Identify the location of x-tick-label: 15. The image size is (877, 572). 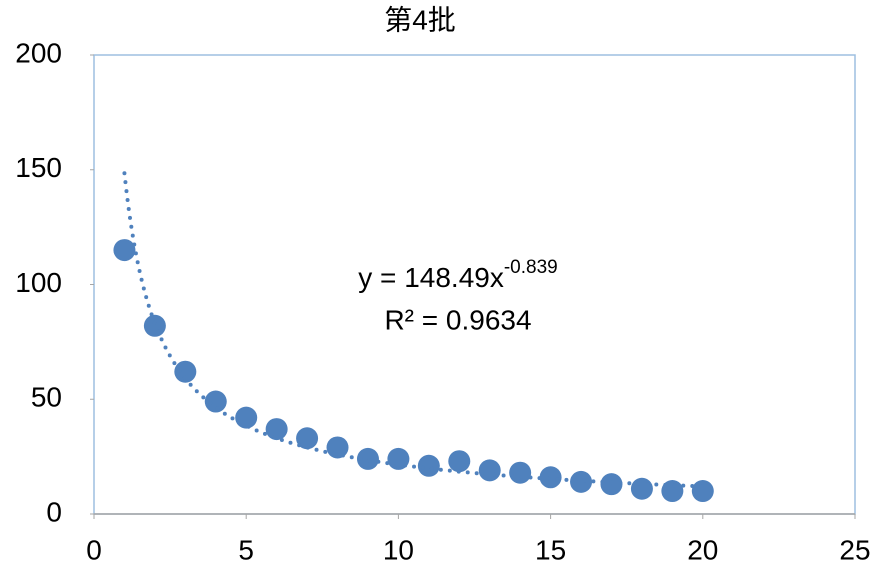
(550, 549).